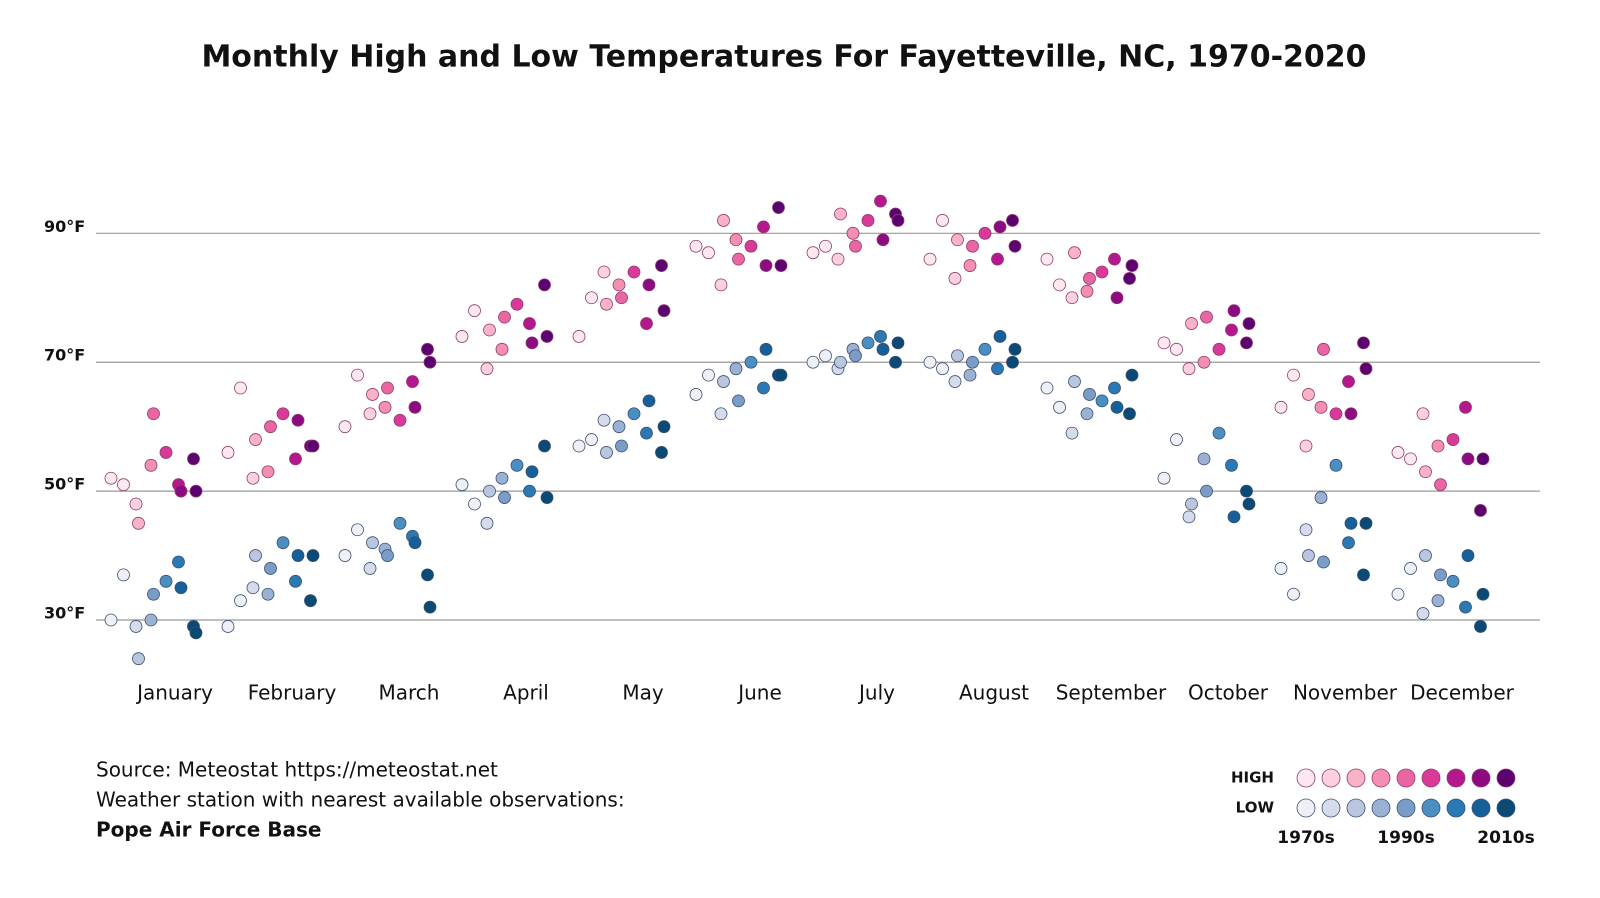 This screenshot has width=1600, height=898. What do you see at coordinates (64, 355) in the screenshot?
I see `y-tick-label: 70°F` at bounding box center [64, 355].